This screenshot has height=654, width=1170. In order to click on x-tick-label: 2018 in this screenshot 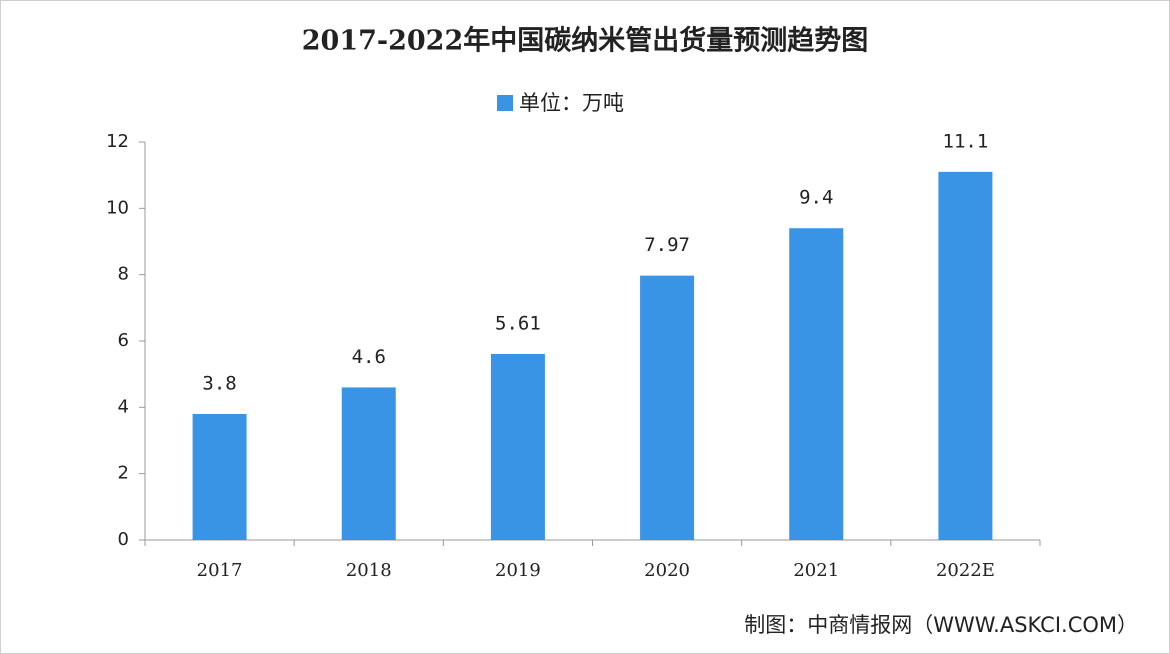, I will do `click(369, 570)`.